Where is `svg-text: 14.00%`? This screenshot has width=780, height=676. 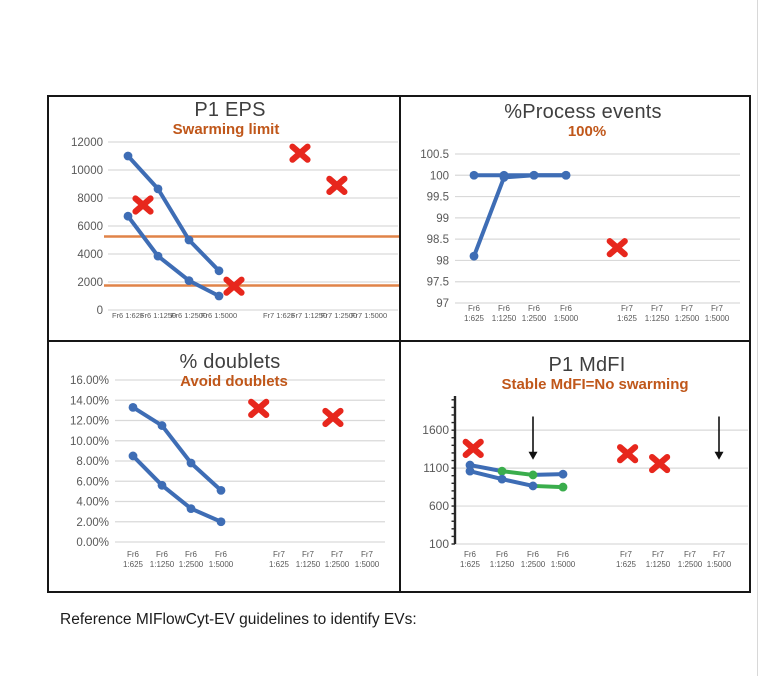
svg-text: 14.00% is located at coordinates (89, 401).